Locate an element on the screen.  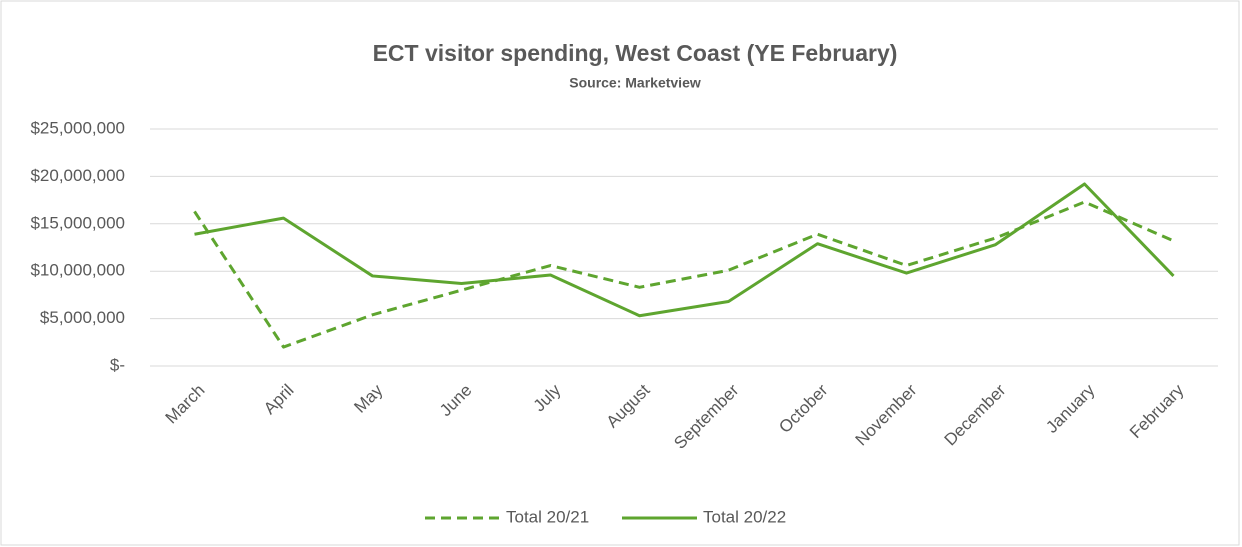
chart-subtitle: Source: Marketview is located at coordinates (635, 83).